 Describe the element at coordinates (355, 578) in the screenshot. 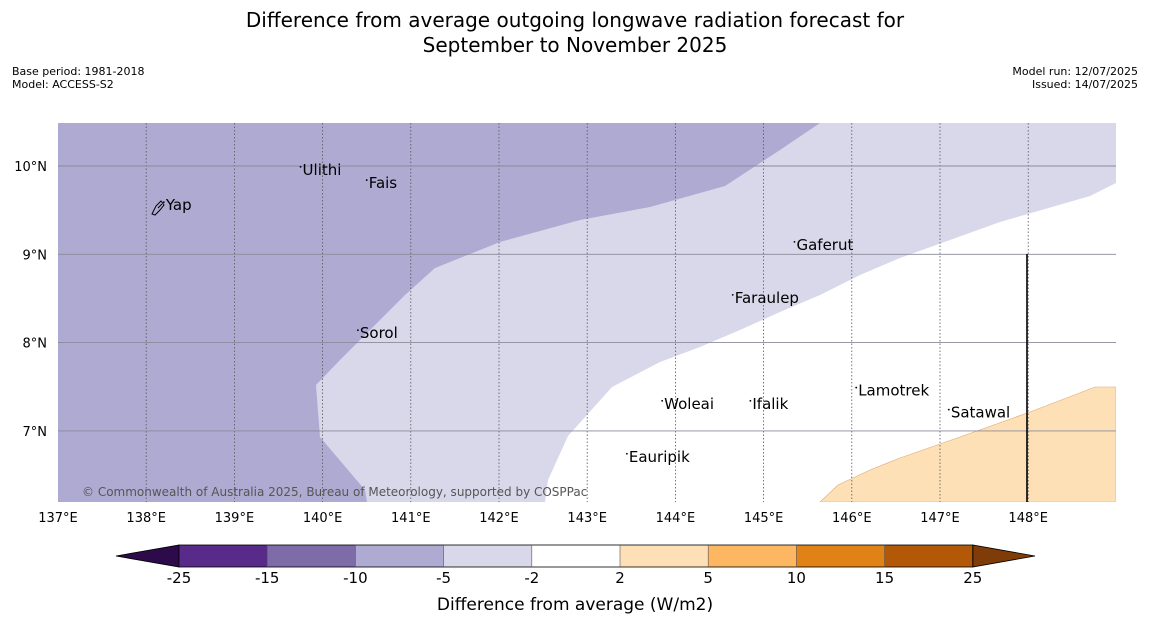

I see `colorbar-tick-label: -10` at that location.